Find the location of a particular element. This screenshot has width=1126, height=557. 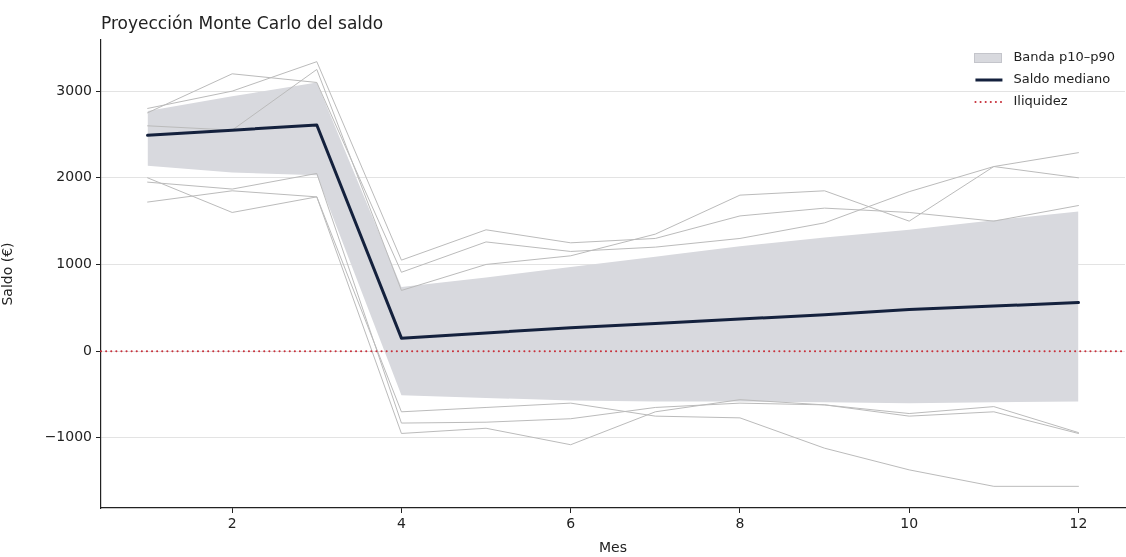

legend-label: Saldo mediano is located at coordinates (1062, 79).